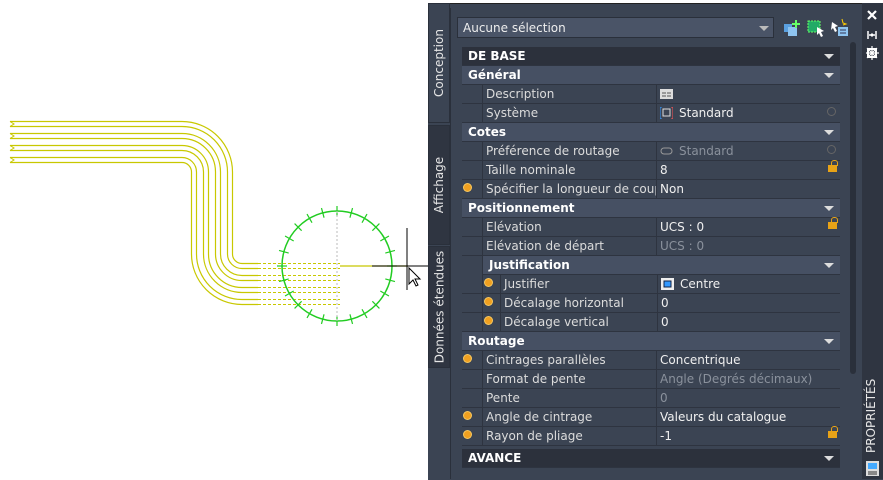 This screenshot has height=480, width=883. Describe the element at coordinates (666, 94) in the screenshot. I see `text-editor-icon` at that location.